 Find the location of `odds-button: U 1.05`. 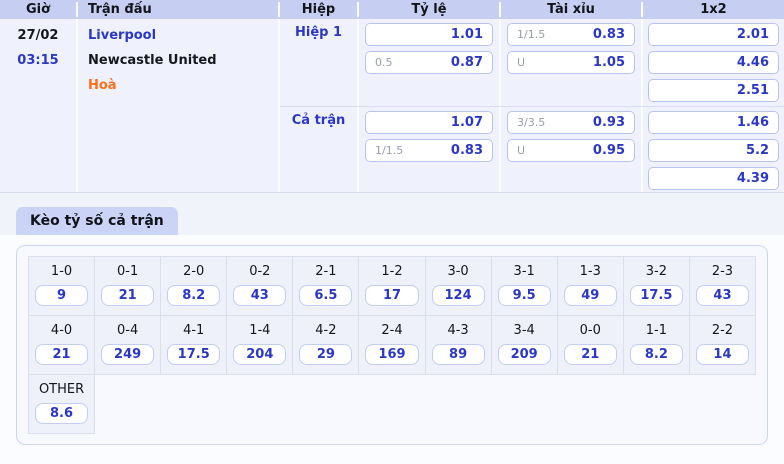

odds-button: U 1.05 is located at coordinates (571, 62).